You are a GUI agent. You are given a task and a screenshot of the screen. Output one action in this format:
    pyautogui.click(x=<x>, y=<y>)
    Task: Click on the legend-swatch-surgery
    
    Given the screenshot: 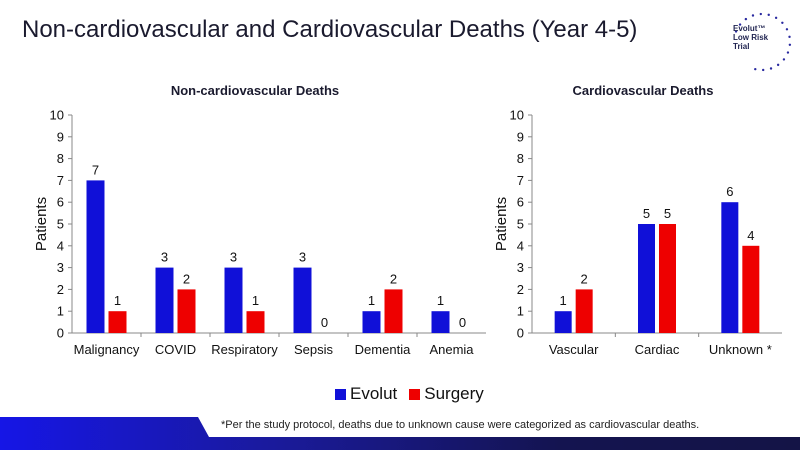 What is the action you would take?
    pyautogui.click(x=415, y=394)
    